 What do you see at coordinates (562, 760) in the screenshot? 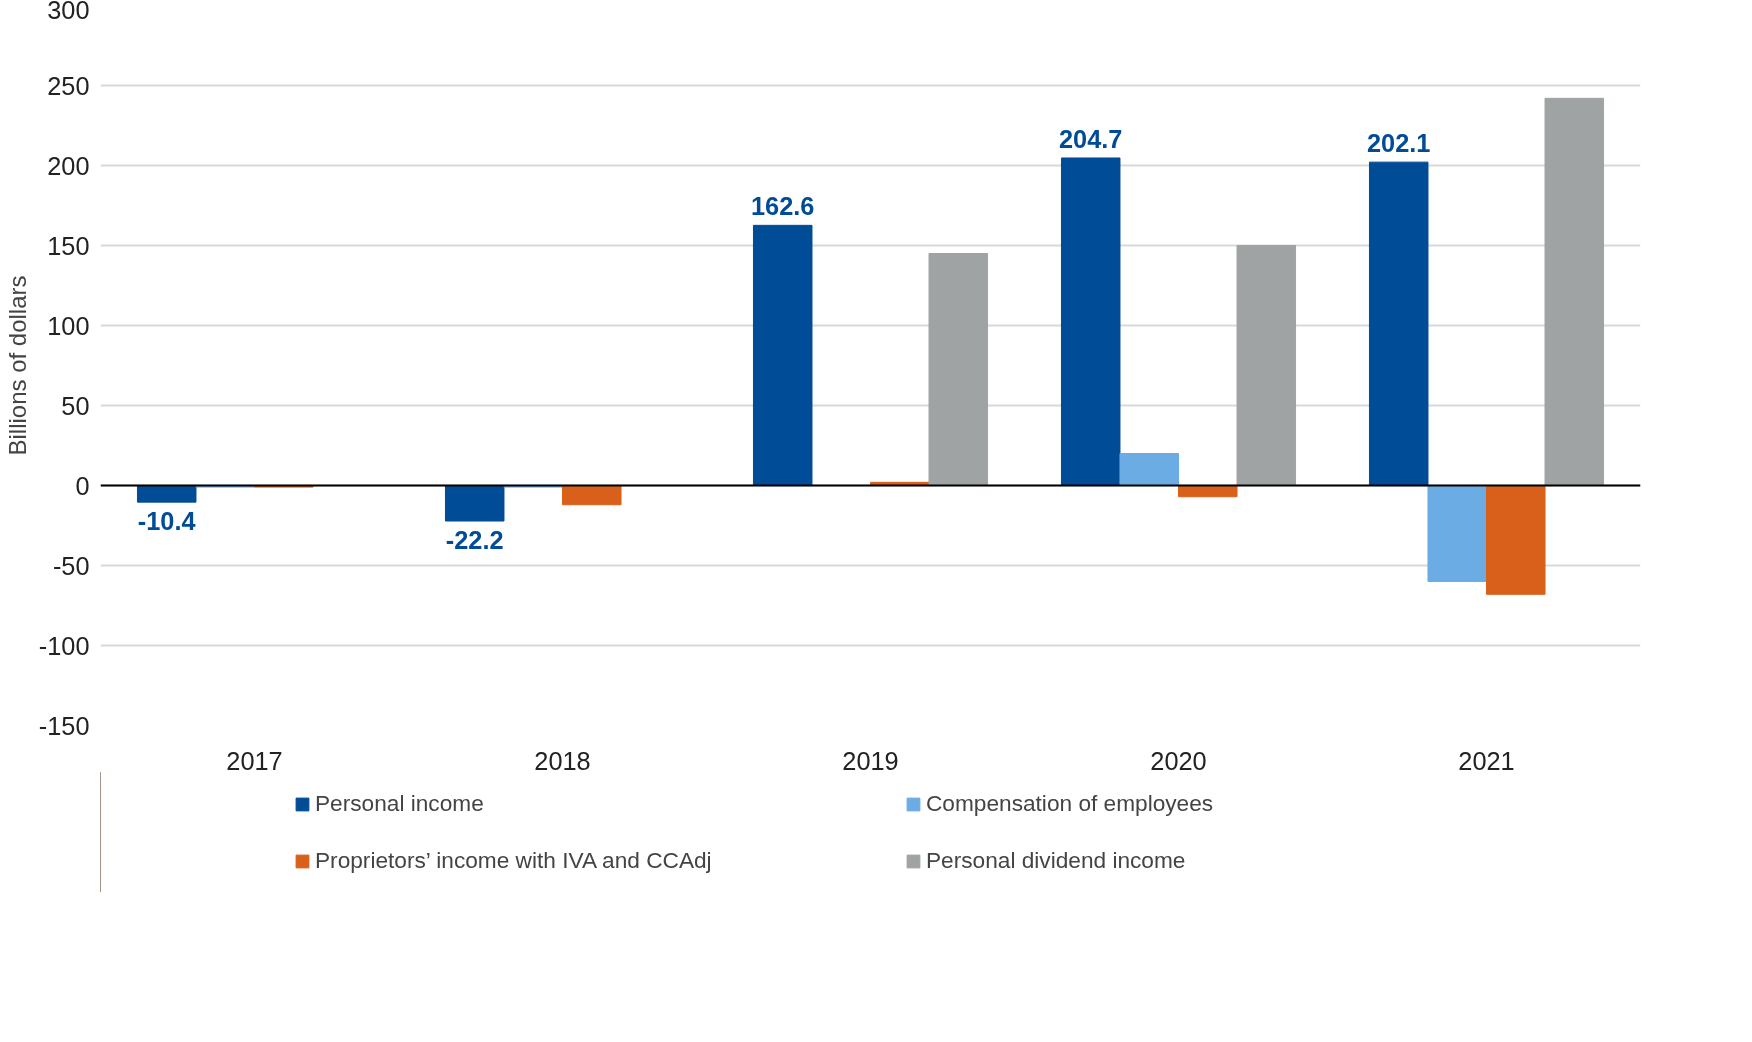
I see `x-tick-label: 2018` at bounding box center [562, 760].